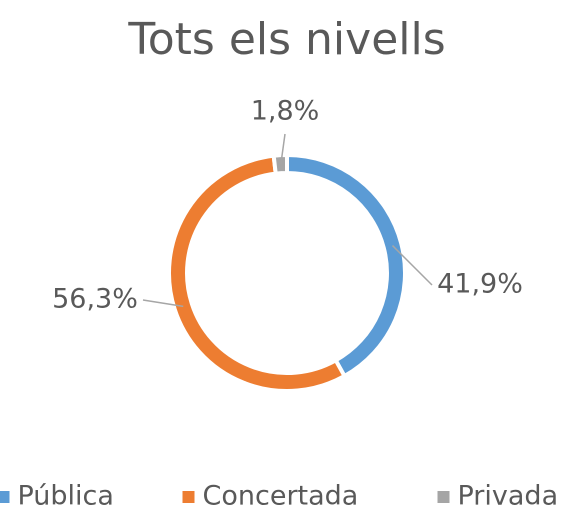 The height and width of the screenshot is (515, 575). I want to click on legend-label: Concertada, so click(281, 496).